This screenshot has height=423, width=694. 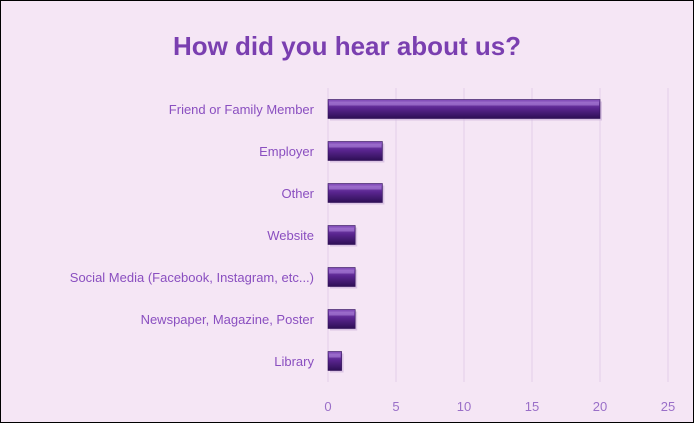 What do you see at coordinates (242, 109) in the screenshot?
I see `category-label: Friend or Family Member` at bounding box center [242, 109].